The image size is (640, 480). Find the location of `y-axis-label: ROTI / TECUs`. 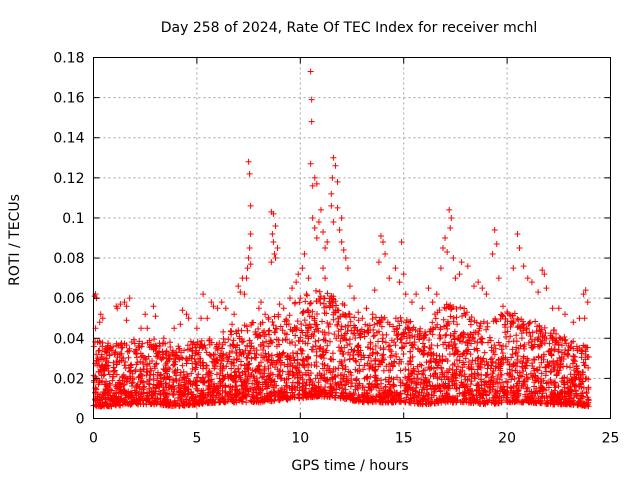

y-axis-label: ROTI / TECUs is located at coordinates (15, 240).